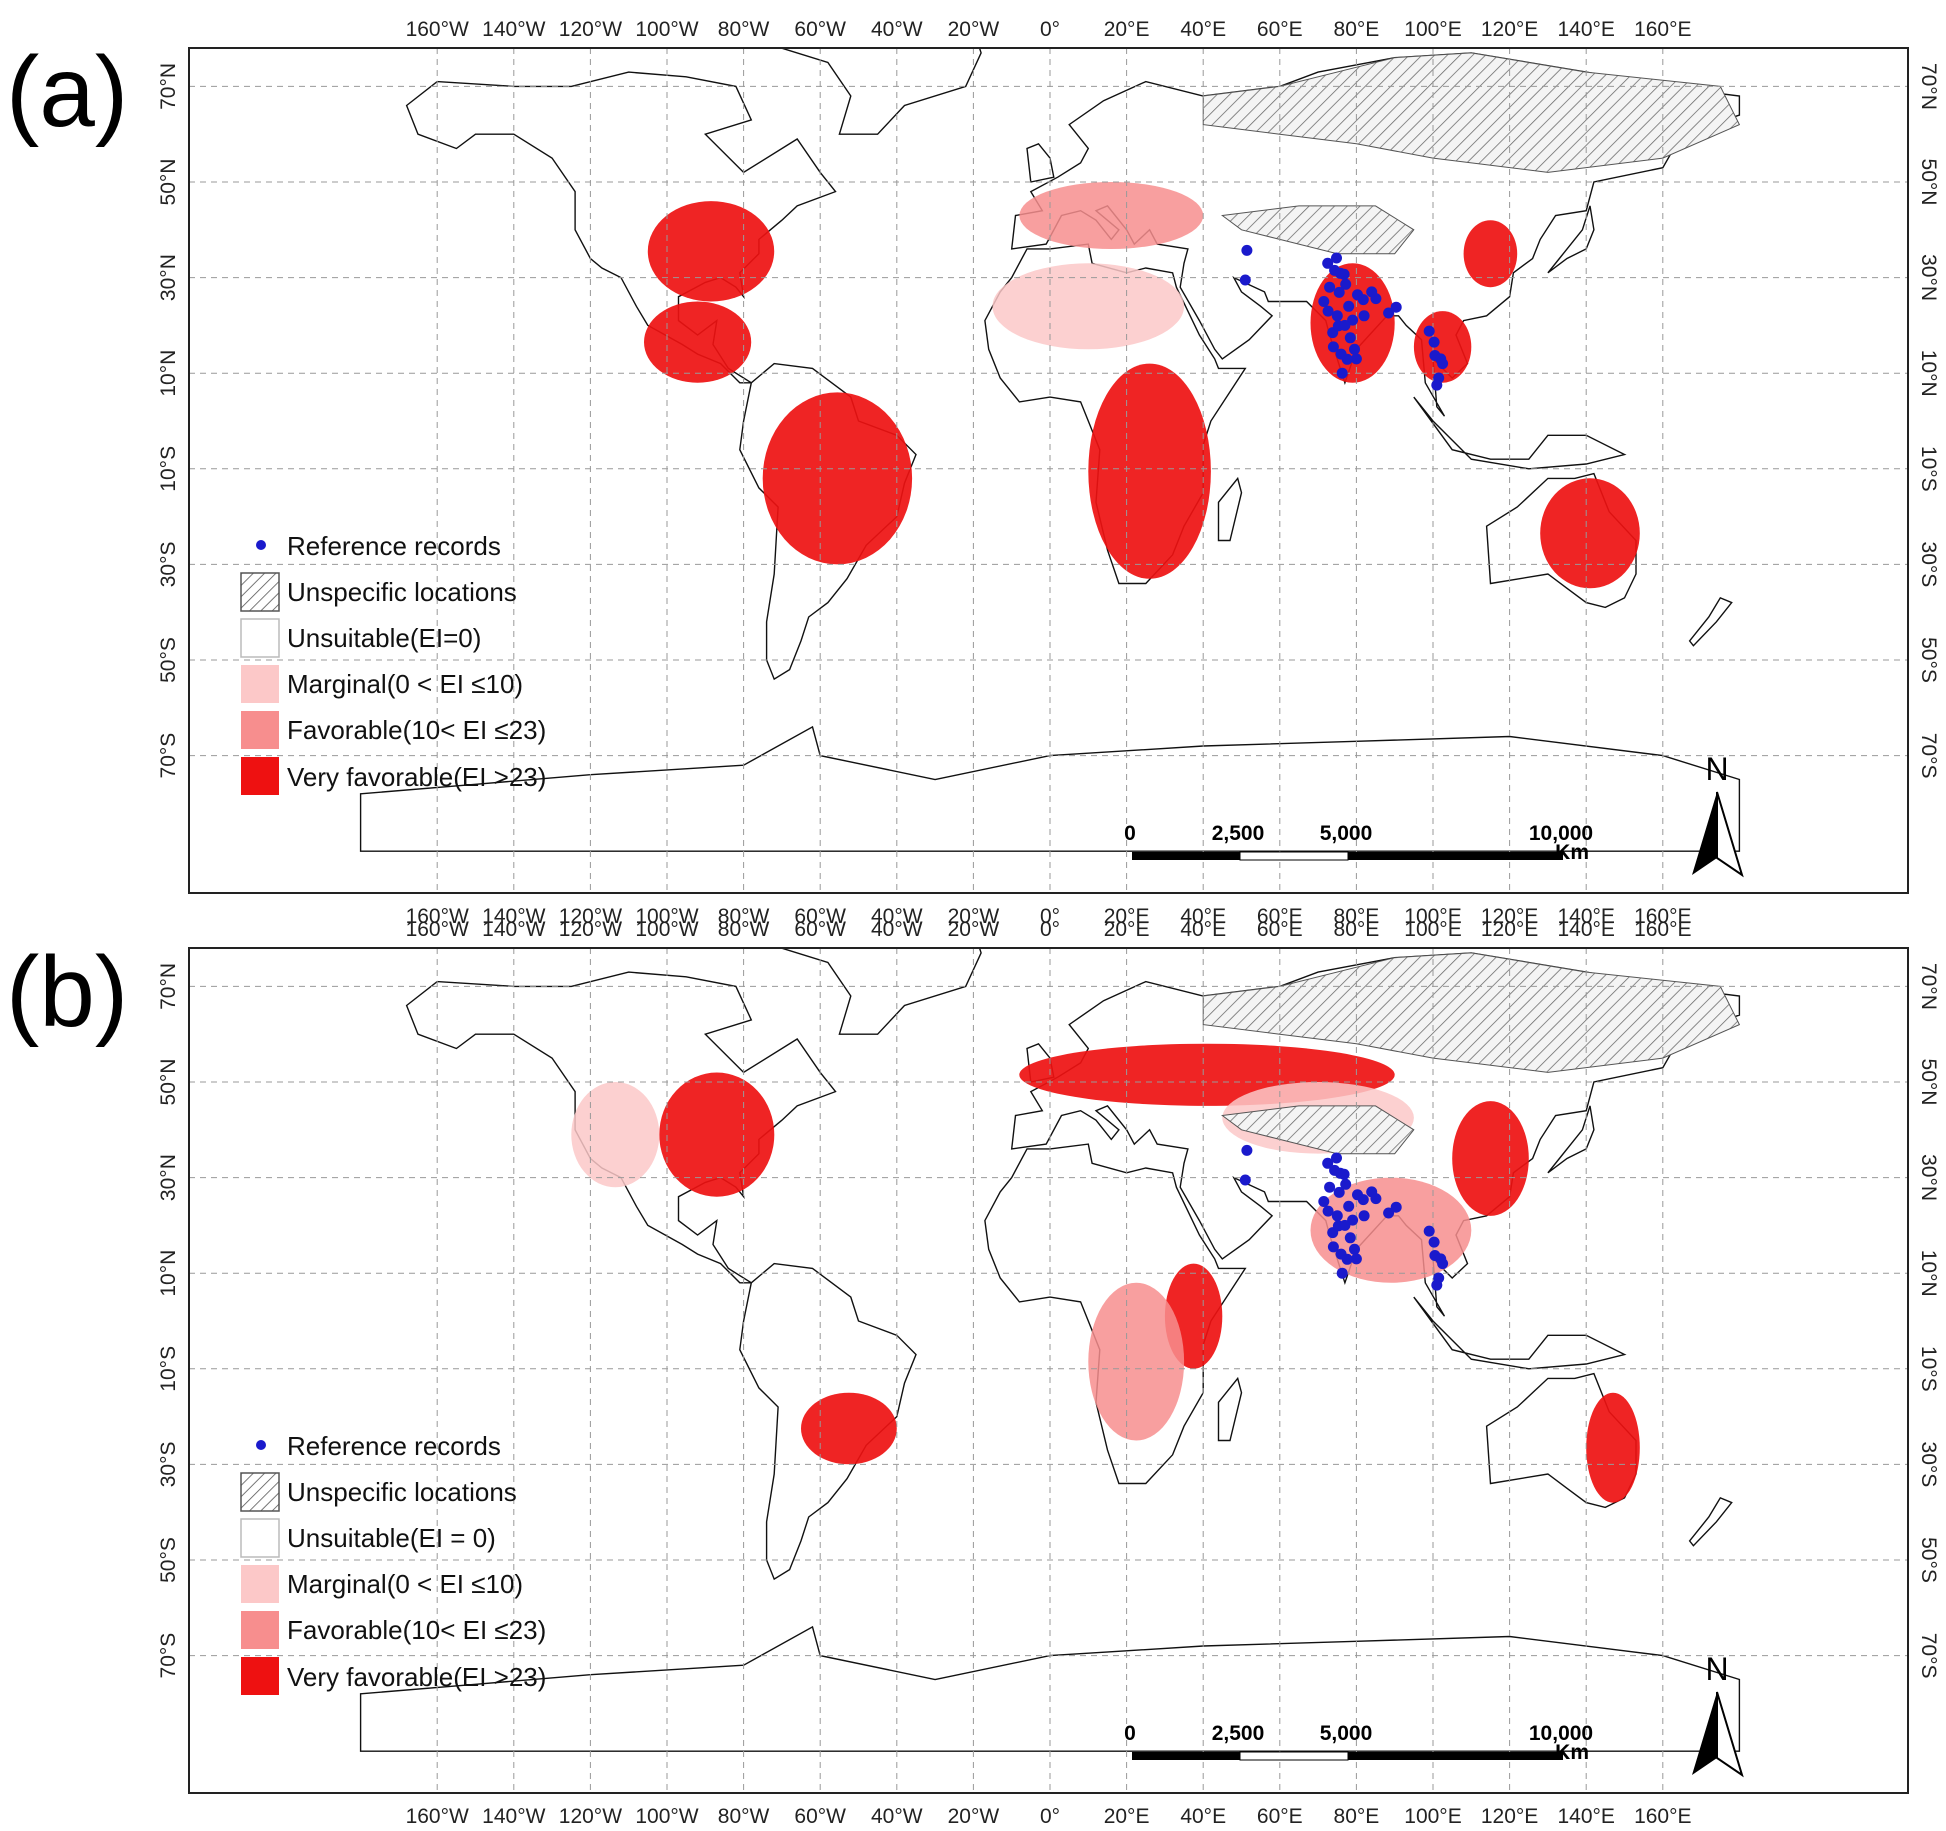 This screenshot has height=1831, width=1946. I want to click on lat-label-right: 70°S, so click(1928, 1656).